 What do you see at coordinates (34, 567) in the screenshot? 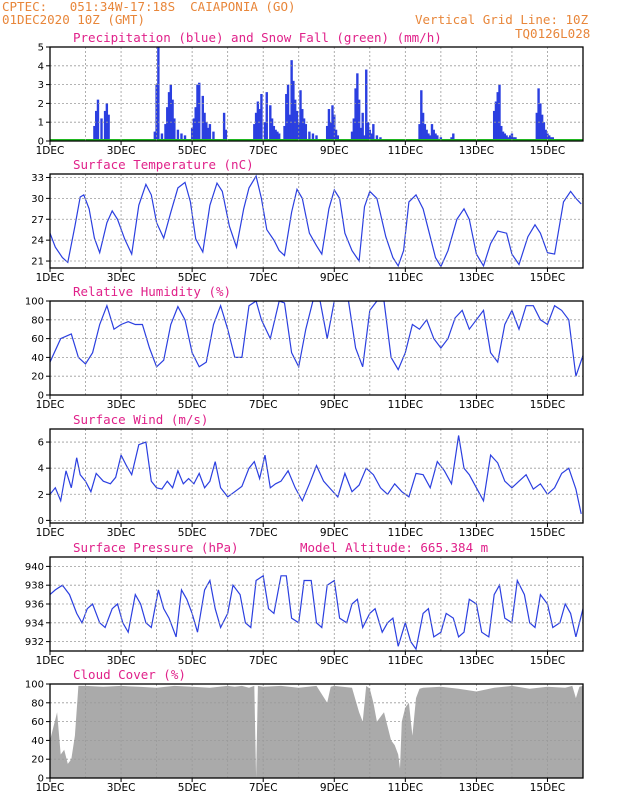
I see `y-tick-label: 940` at bounding box center [34, 567].